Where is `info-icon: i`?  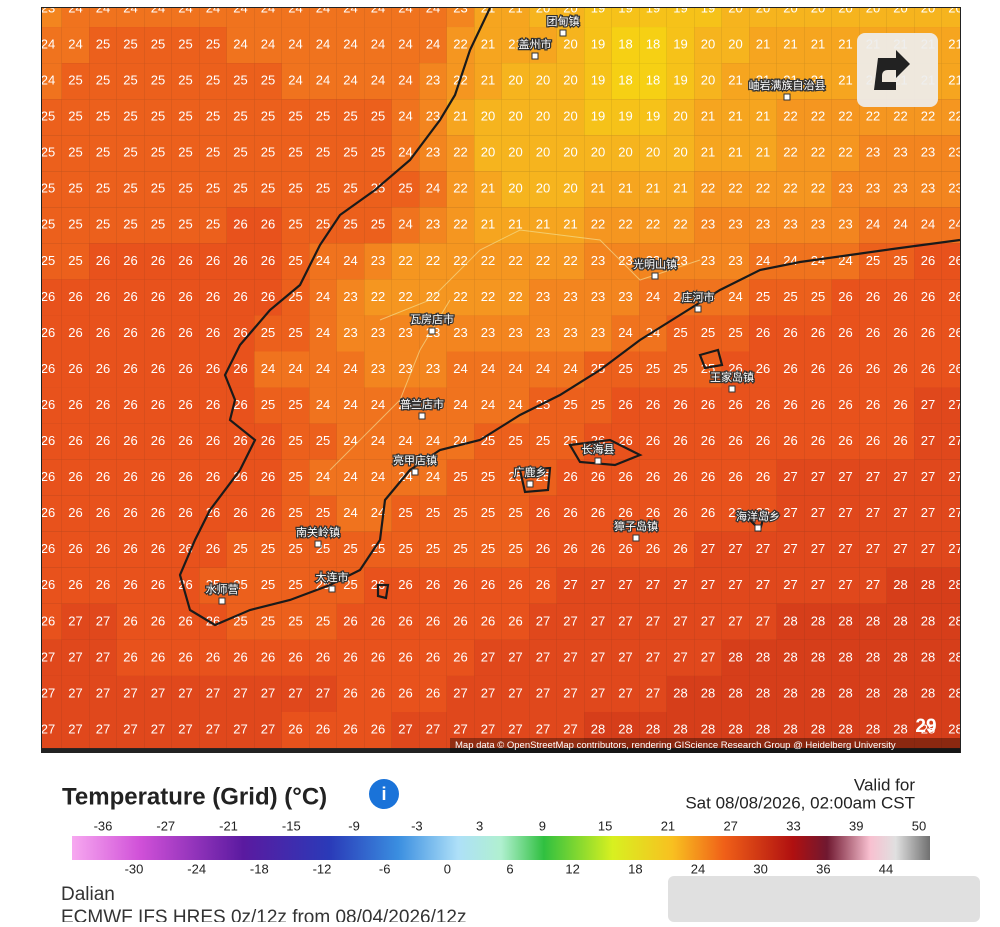 info-icon: i is located at coordinates (383, 794).